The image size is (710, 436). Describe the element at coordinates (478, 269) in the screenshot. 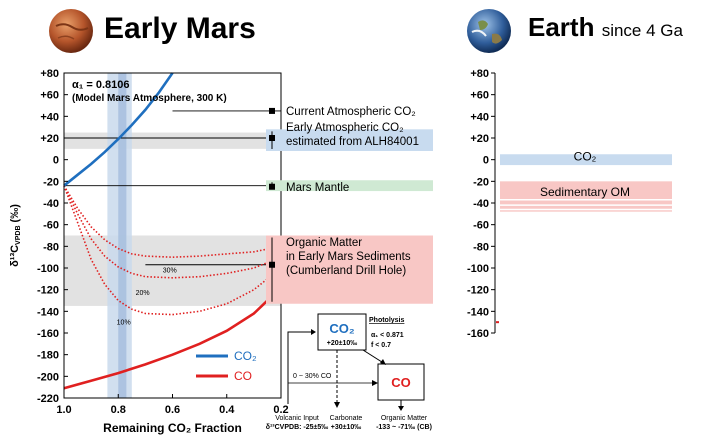

I see `earth-y-tick-label: -100` at that location.